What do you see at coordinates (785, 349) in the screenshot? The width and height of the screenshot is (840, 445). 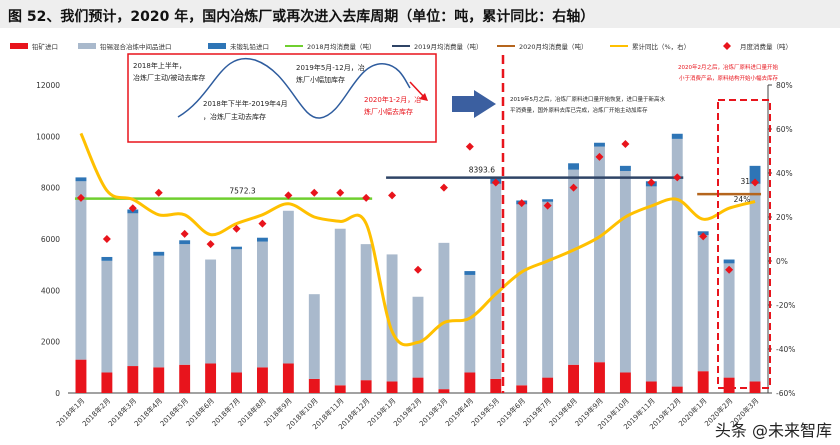 I see `y2-tick-label: -40%` at bounding box center [785, 349].